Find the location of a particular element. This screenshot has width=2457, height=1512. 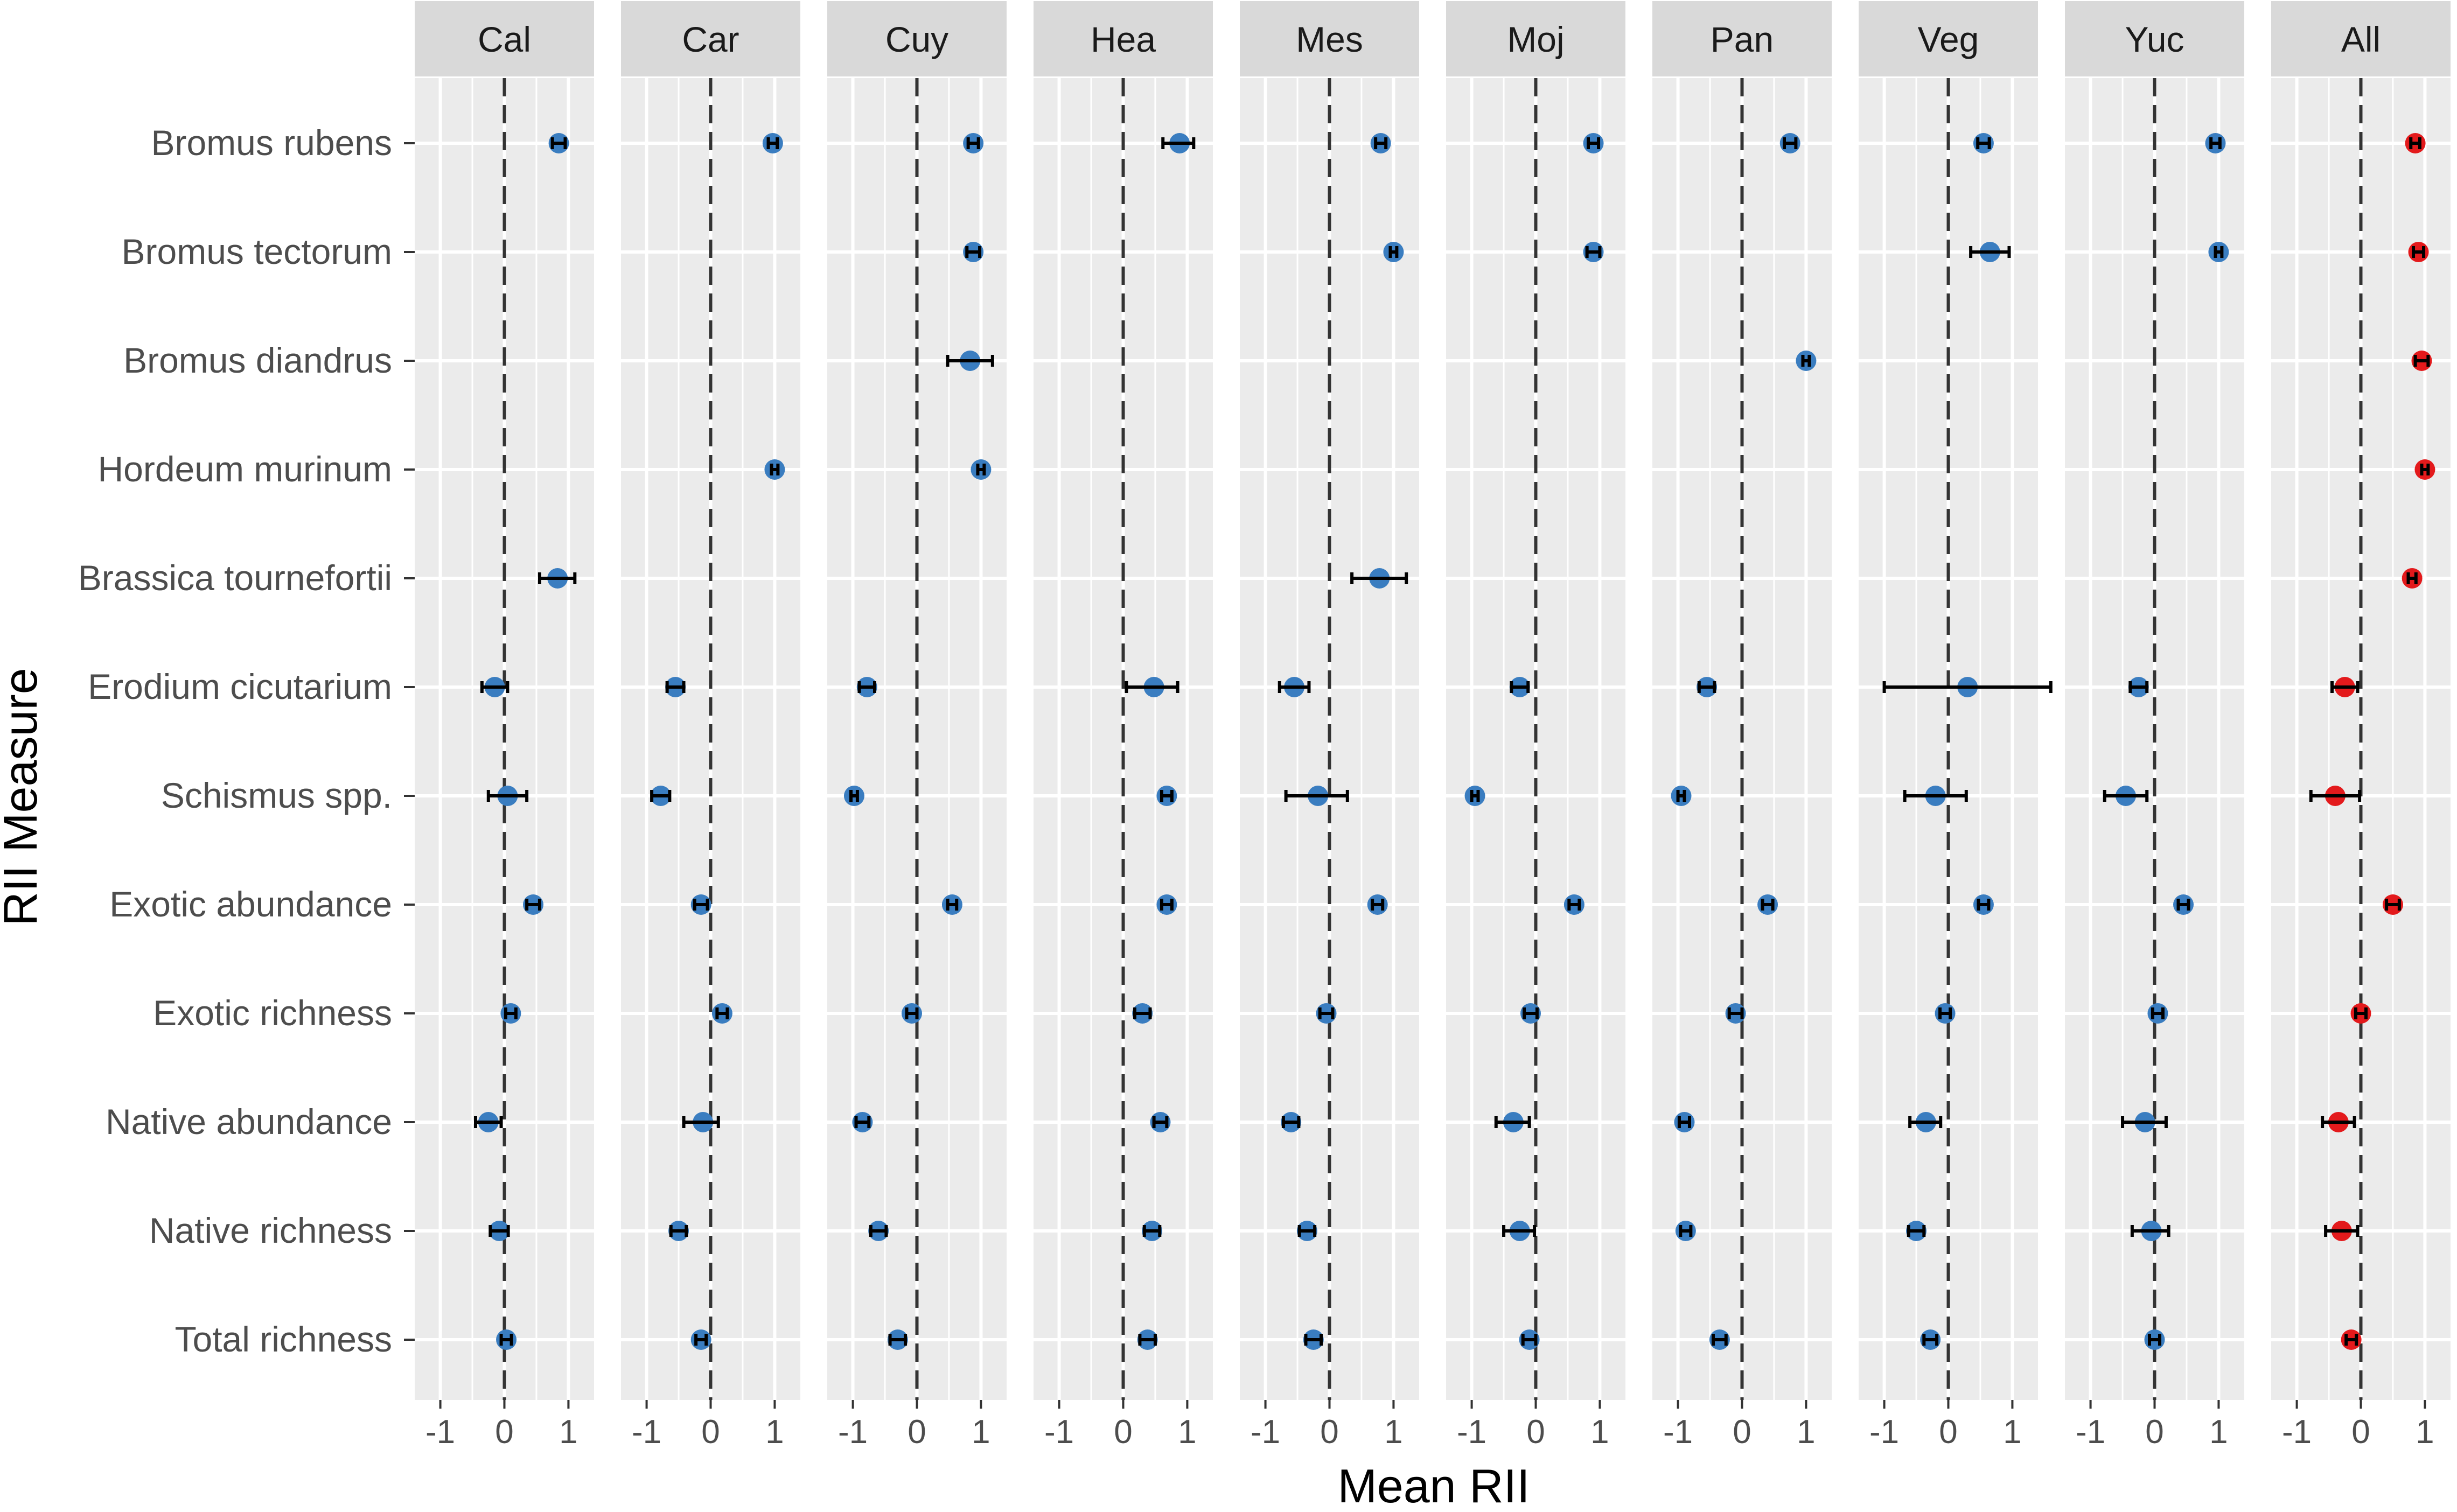

strip-label-mes: Mes is located at coordinates (1329, 39).